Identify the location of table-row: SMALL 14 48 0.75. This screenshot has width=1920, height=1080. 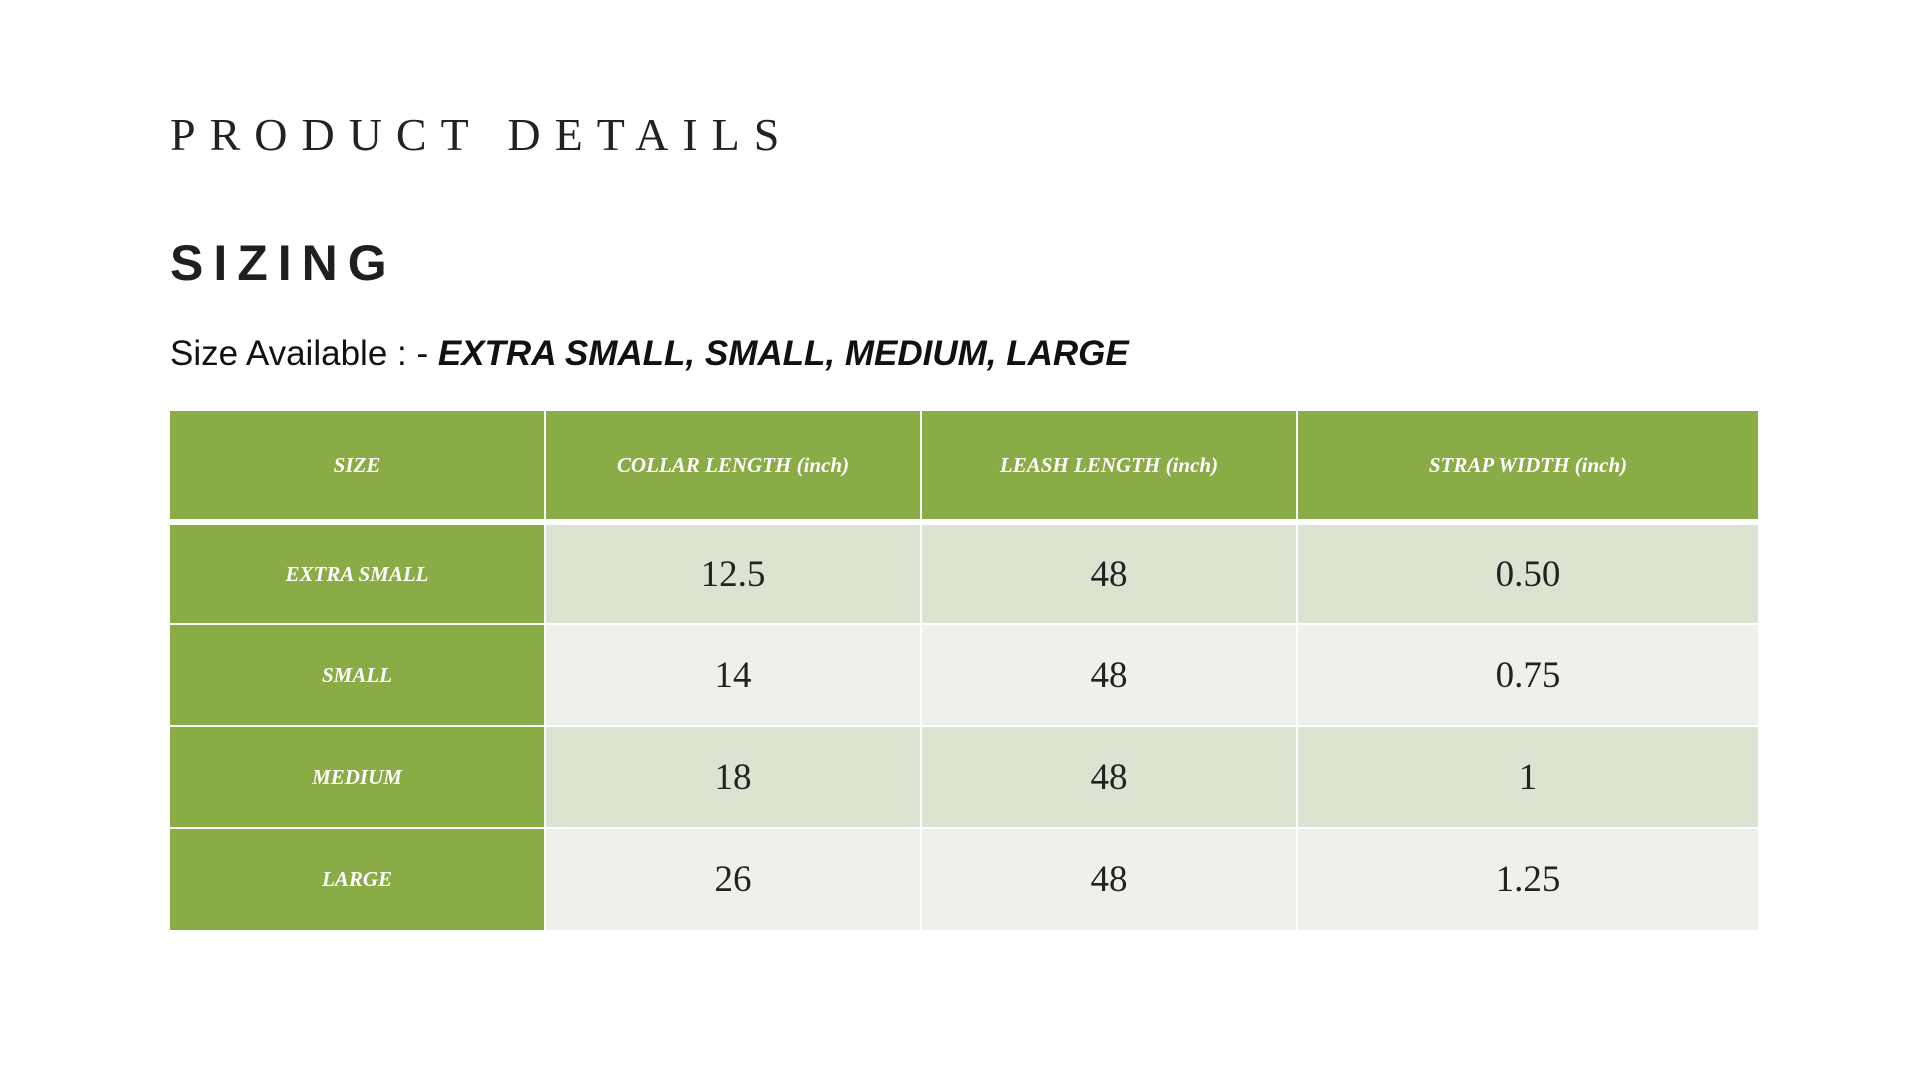
(964, 674).